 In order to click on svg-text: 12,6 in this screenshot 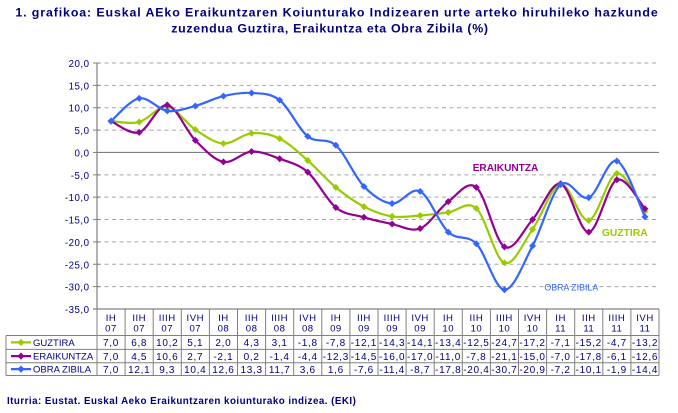, I will do `click(223, 370)`.